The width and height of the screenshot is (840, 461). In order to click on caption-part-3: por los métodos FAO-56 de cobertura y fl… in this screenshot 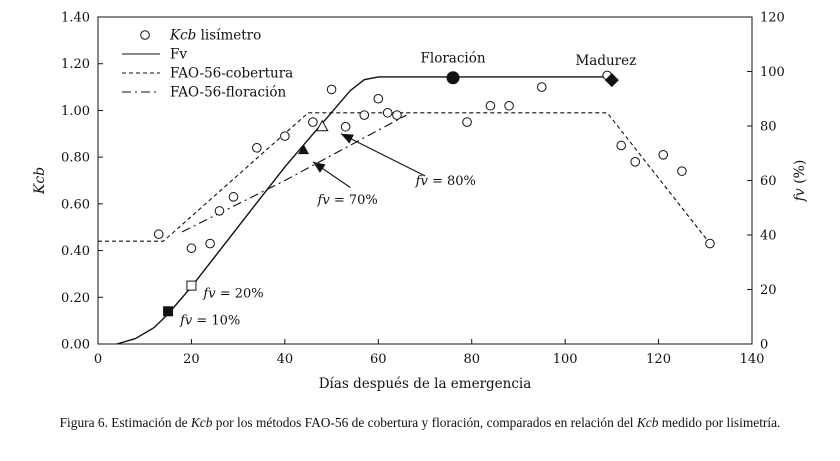, I will do `click(424, 422)`.